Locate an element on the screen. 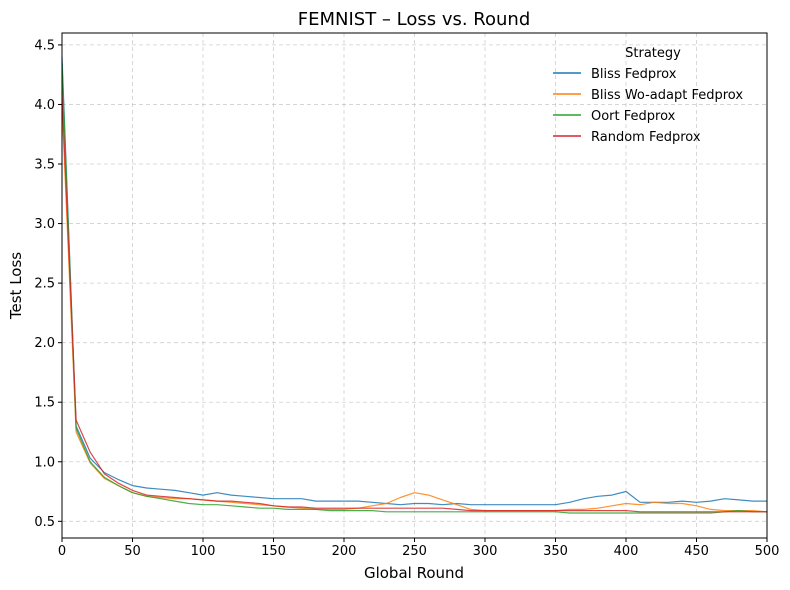 The image size is (790, 590). y-tick-label: 2.0 is located at coordinates (44, 343).